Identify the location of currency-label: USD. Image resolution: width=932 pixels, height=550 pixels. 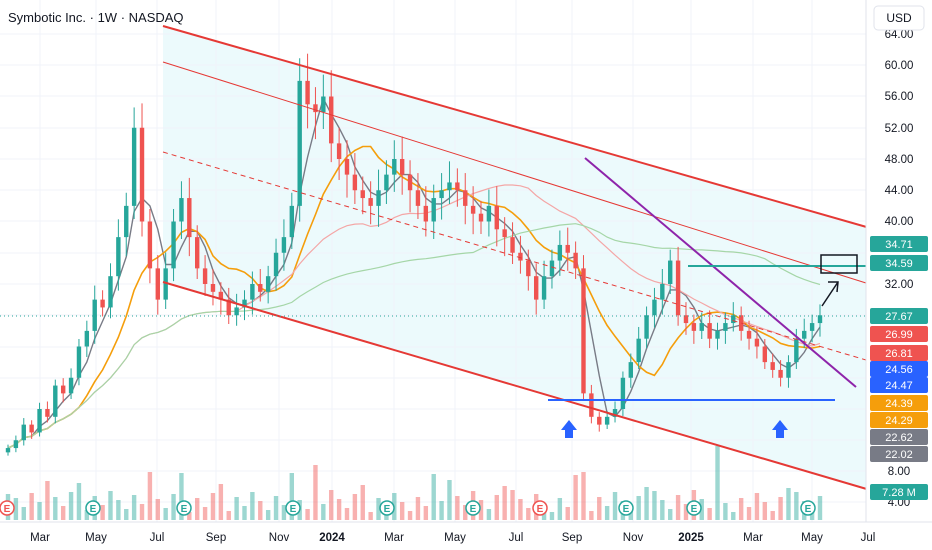
(899, 18).